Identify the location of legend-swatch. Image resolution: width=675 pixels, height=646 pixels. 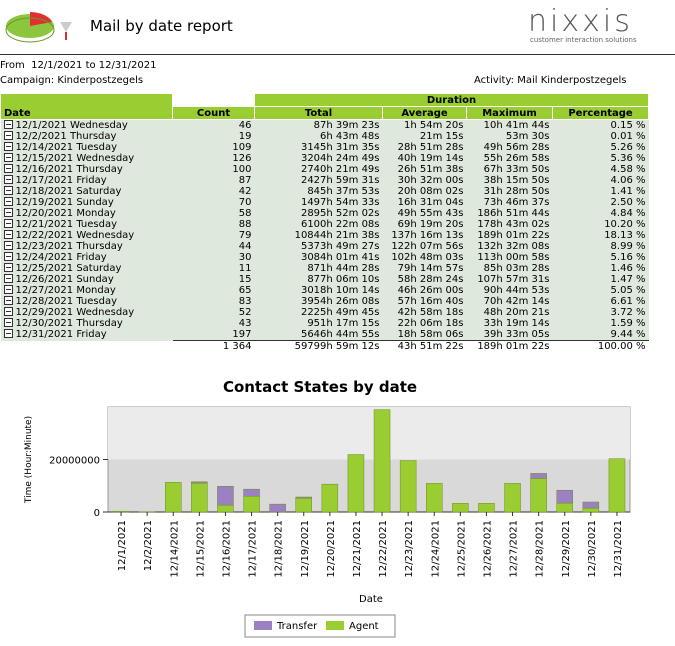
(263, 625).